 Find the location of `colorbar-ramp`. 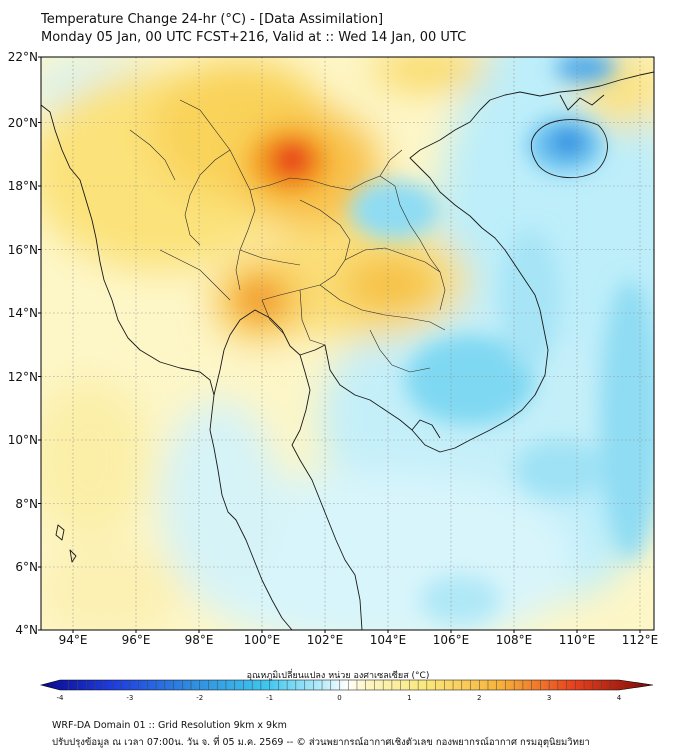

colorbar-ramp is located at coordinates (346, 685).